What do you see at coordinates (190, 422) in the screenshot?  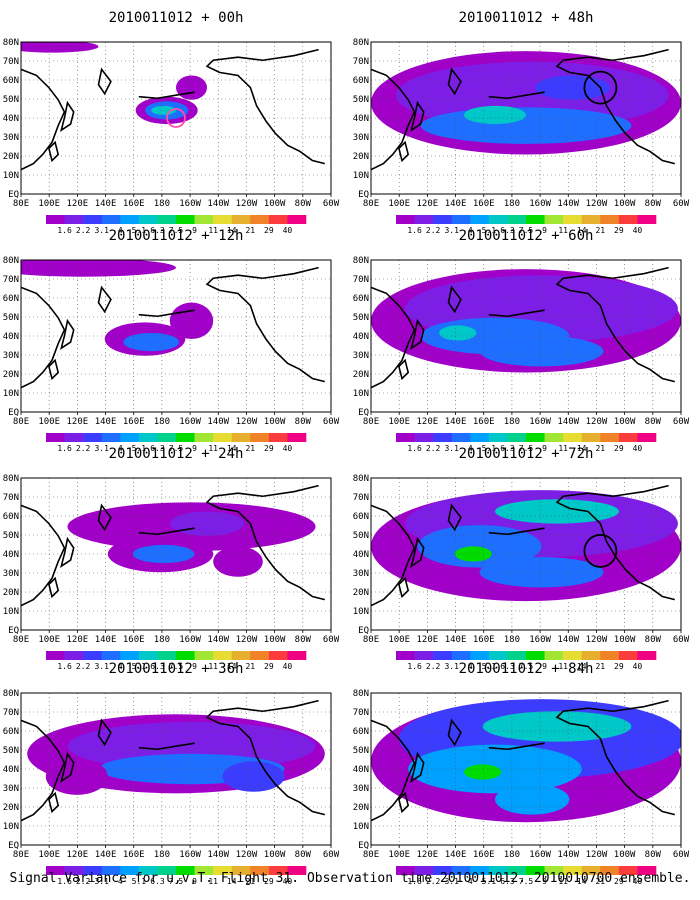 I see `lon-tick-label: 160W` at bounding box center [190, 422].